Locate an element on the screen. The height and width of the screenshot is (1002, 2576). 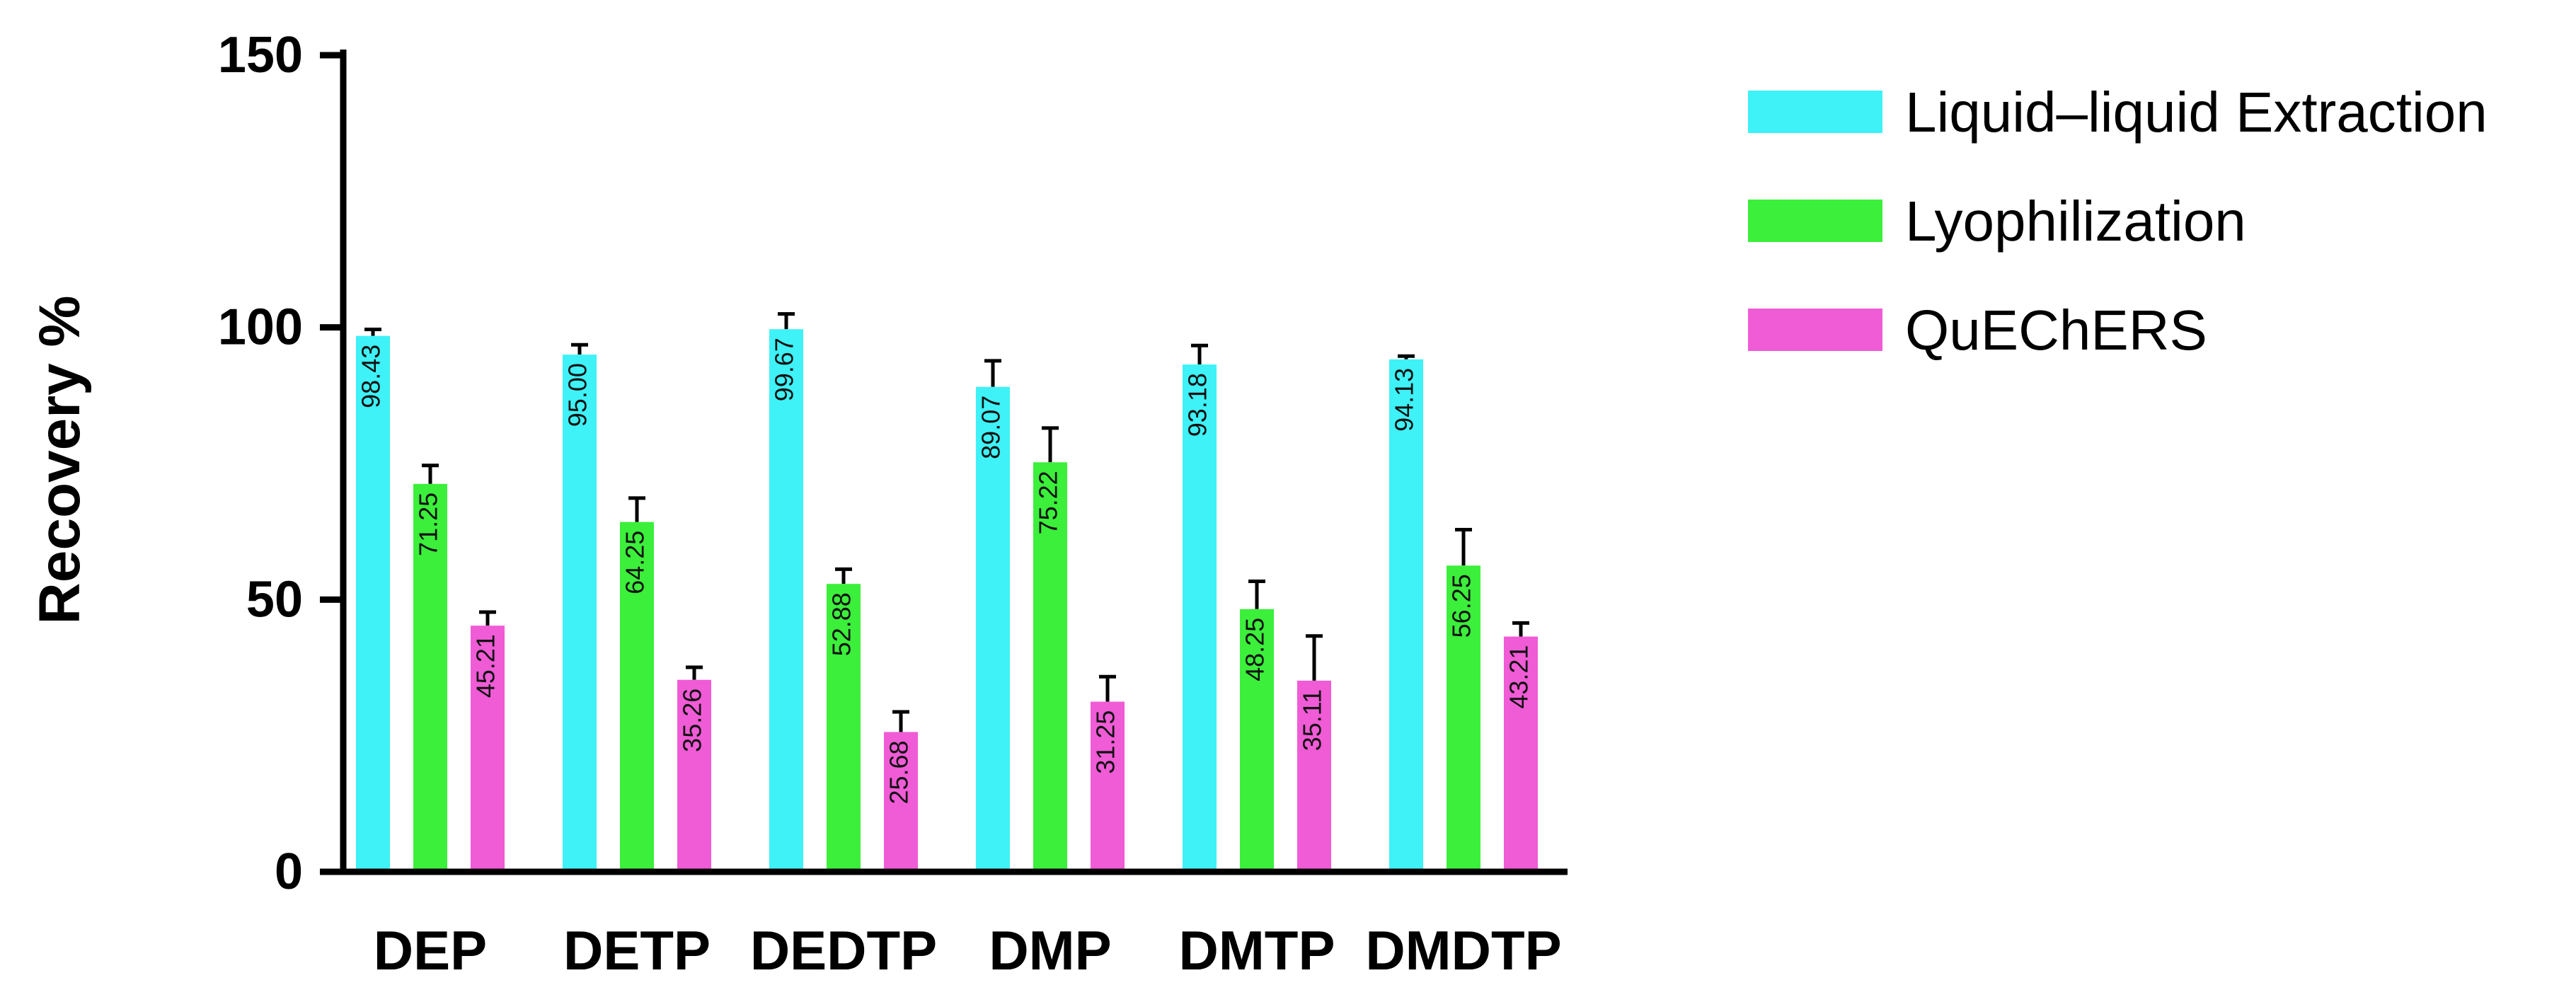
data-label: 48.25 is located at coordinates (1255, 649).